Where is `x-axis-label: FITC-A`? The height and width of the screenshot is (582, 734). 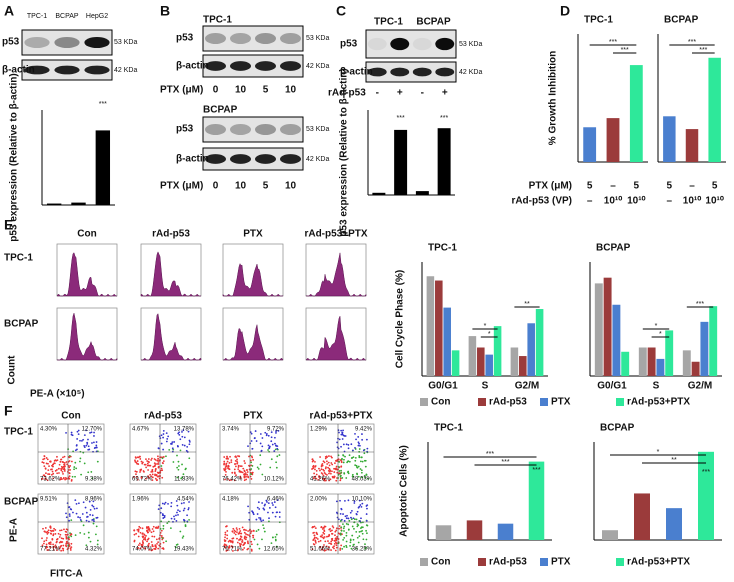
x-axis-label: FITC-A is located at coordinates (66, 574).